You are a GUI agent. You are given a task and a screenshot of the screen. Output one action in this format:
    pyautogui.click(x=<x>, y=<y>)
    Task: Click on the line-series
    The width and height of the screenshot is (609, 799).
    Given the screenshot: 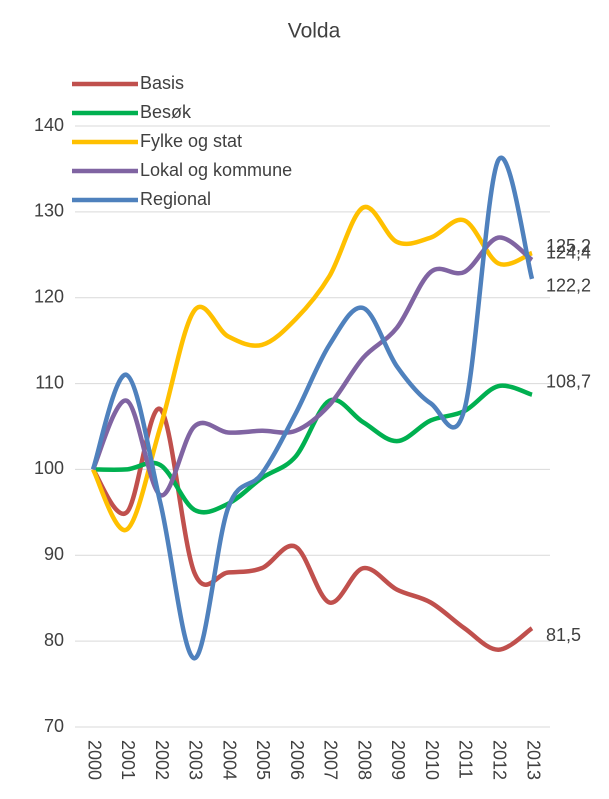 What is the action you would take?
    pyautogui.click(x=312, y=449)
    